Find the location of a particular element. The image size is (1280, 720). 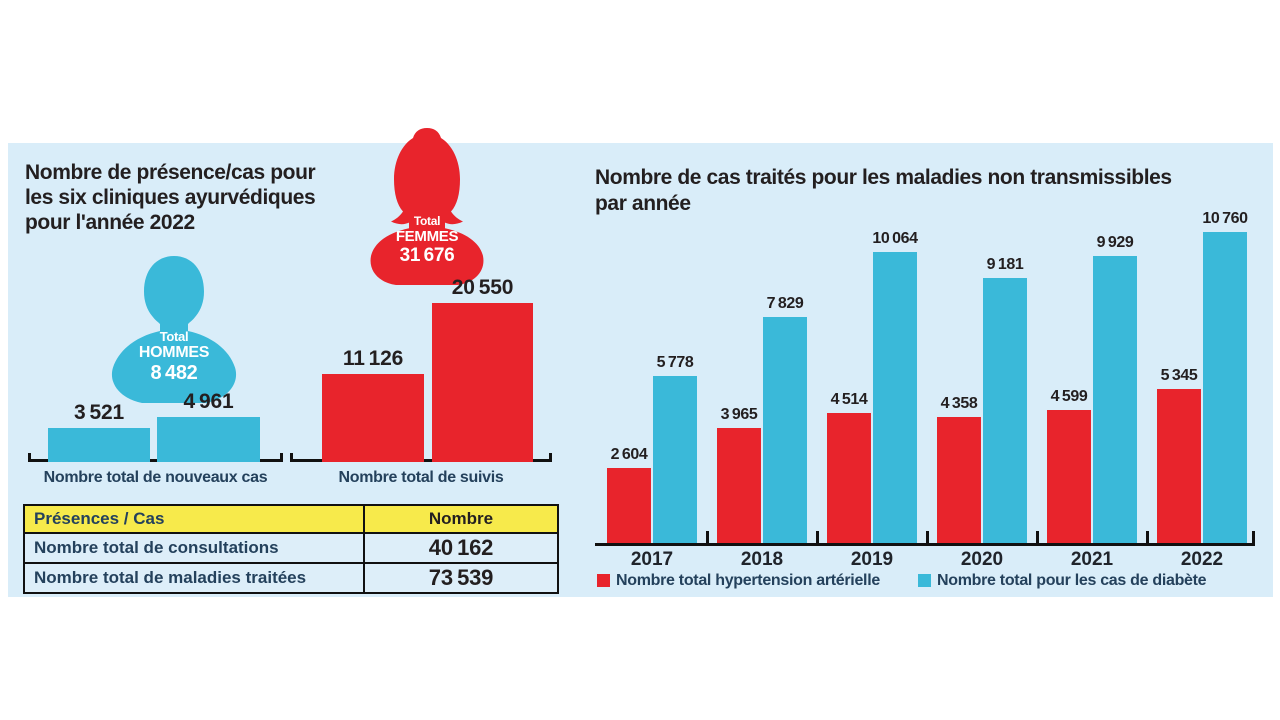

woman-silhouette-shape is located at coordinates (427, 206).